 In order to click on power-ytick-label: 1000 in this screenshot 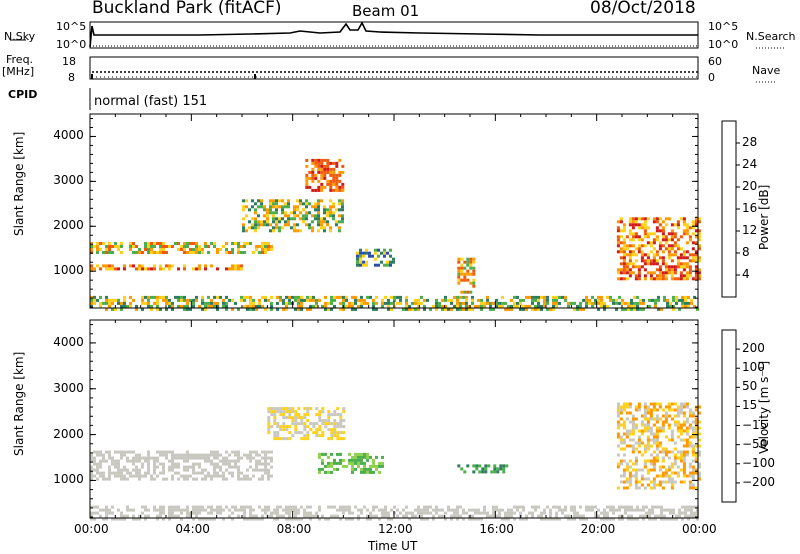, I will do `click(68, 270)`.